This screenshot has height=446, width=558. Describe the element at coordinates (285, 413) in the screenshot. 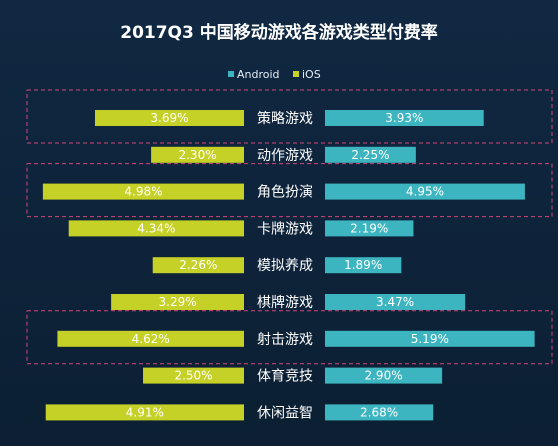

I see `category-label: 休闲益智` at that location.